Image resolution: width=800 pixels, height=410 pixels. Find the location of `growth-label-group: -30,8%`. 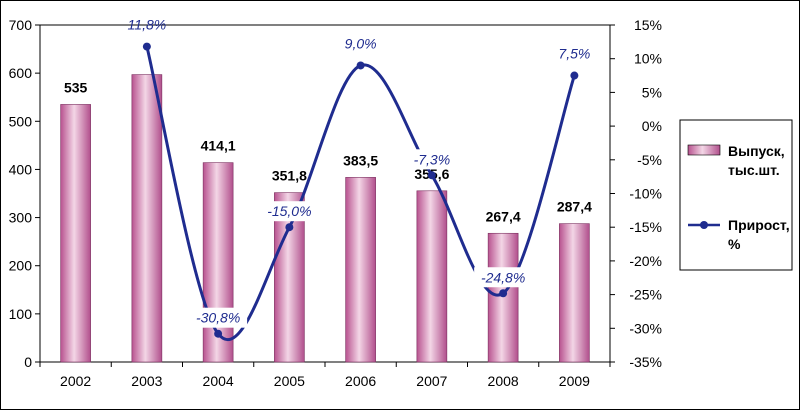

growth-label-group: -30,8% is located at coordinates (218, 317).